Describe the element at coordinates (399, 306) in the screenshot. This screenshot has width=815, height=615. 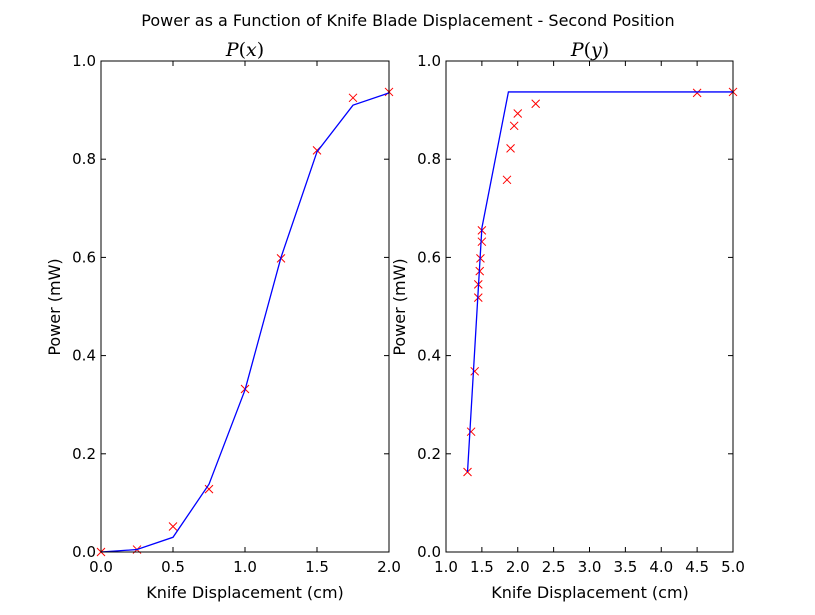
I see `panel-py-ylabel: Power (mW)` at that location.